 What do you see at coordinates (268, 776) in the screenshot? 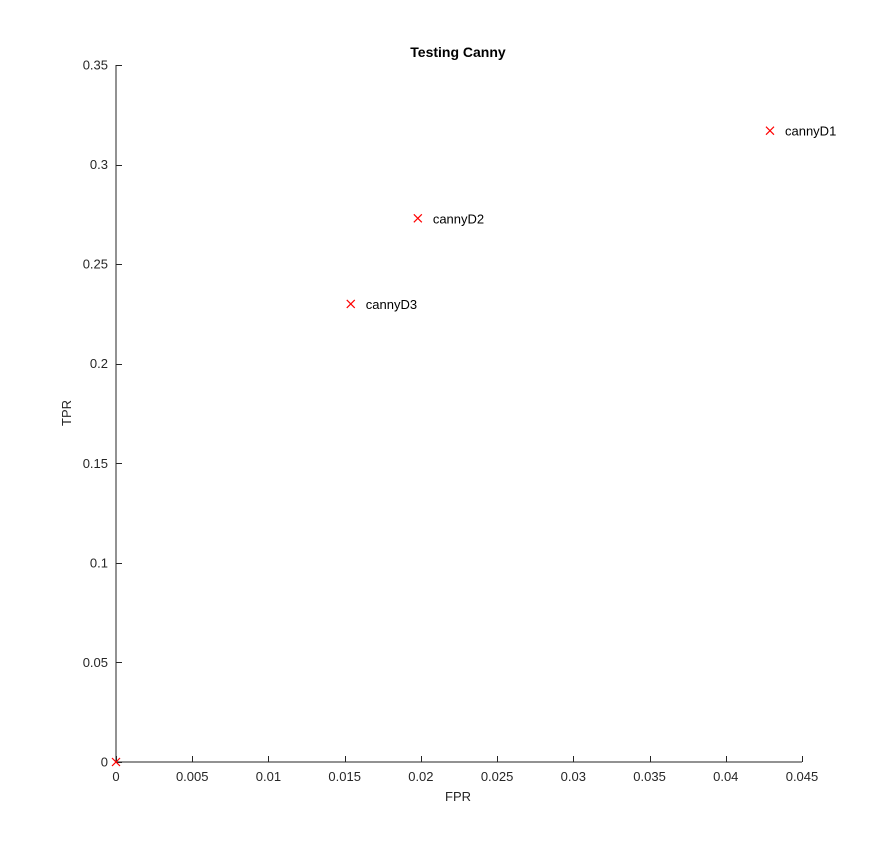
I see `x-tick-label: 0.01` at bounding box center [268, 776].